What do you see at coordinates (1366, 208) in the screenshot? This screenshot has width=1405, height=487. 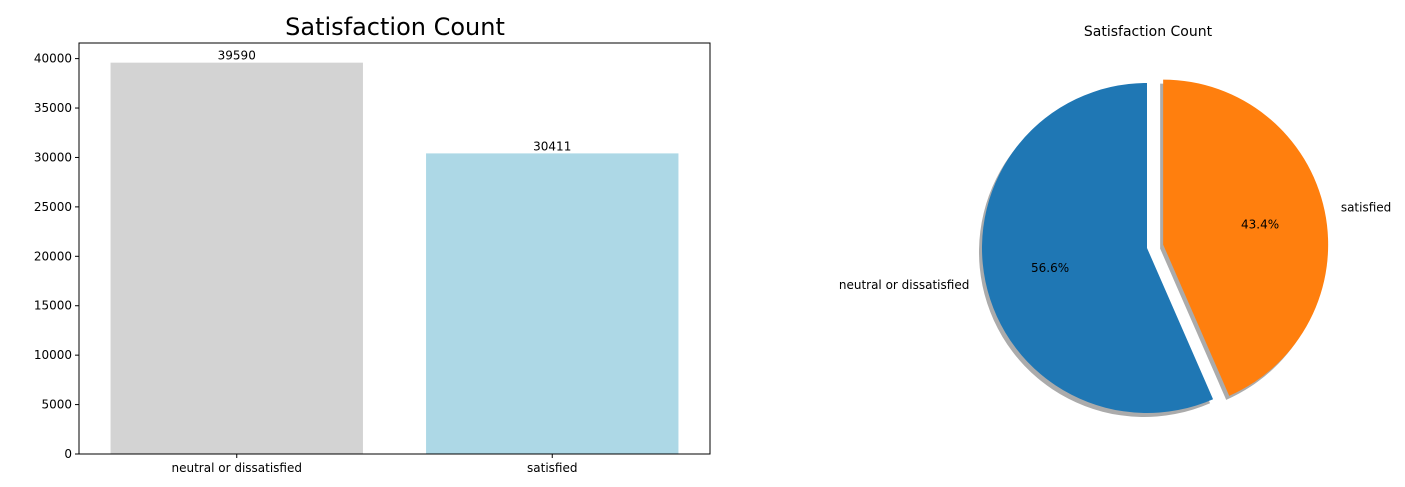 I see `pie-category-label: satisfied` at bounding box center [1366, 208].